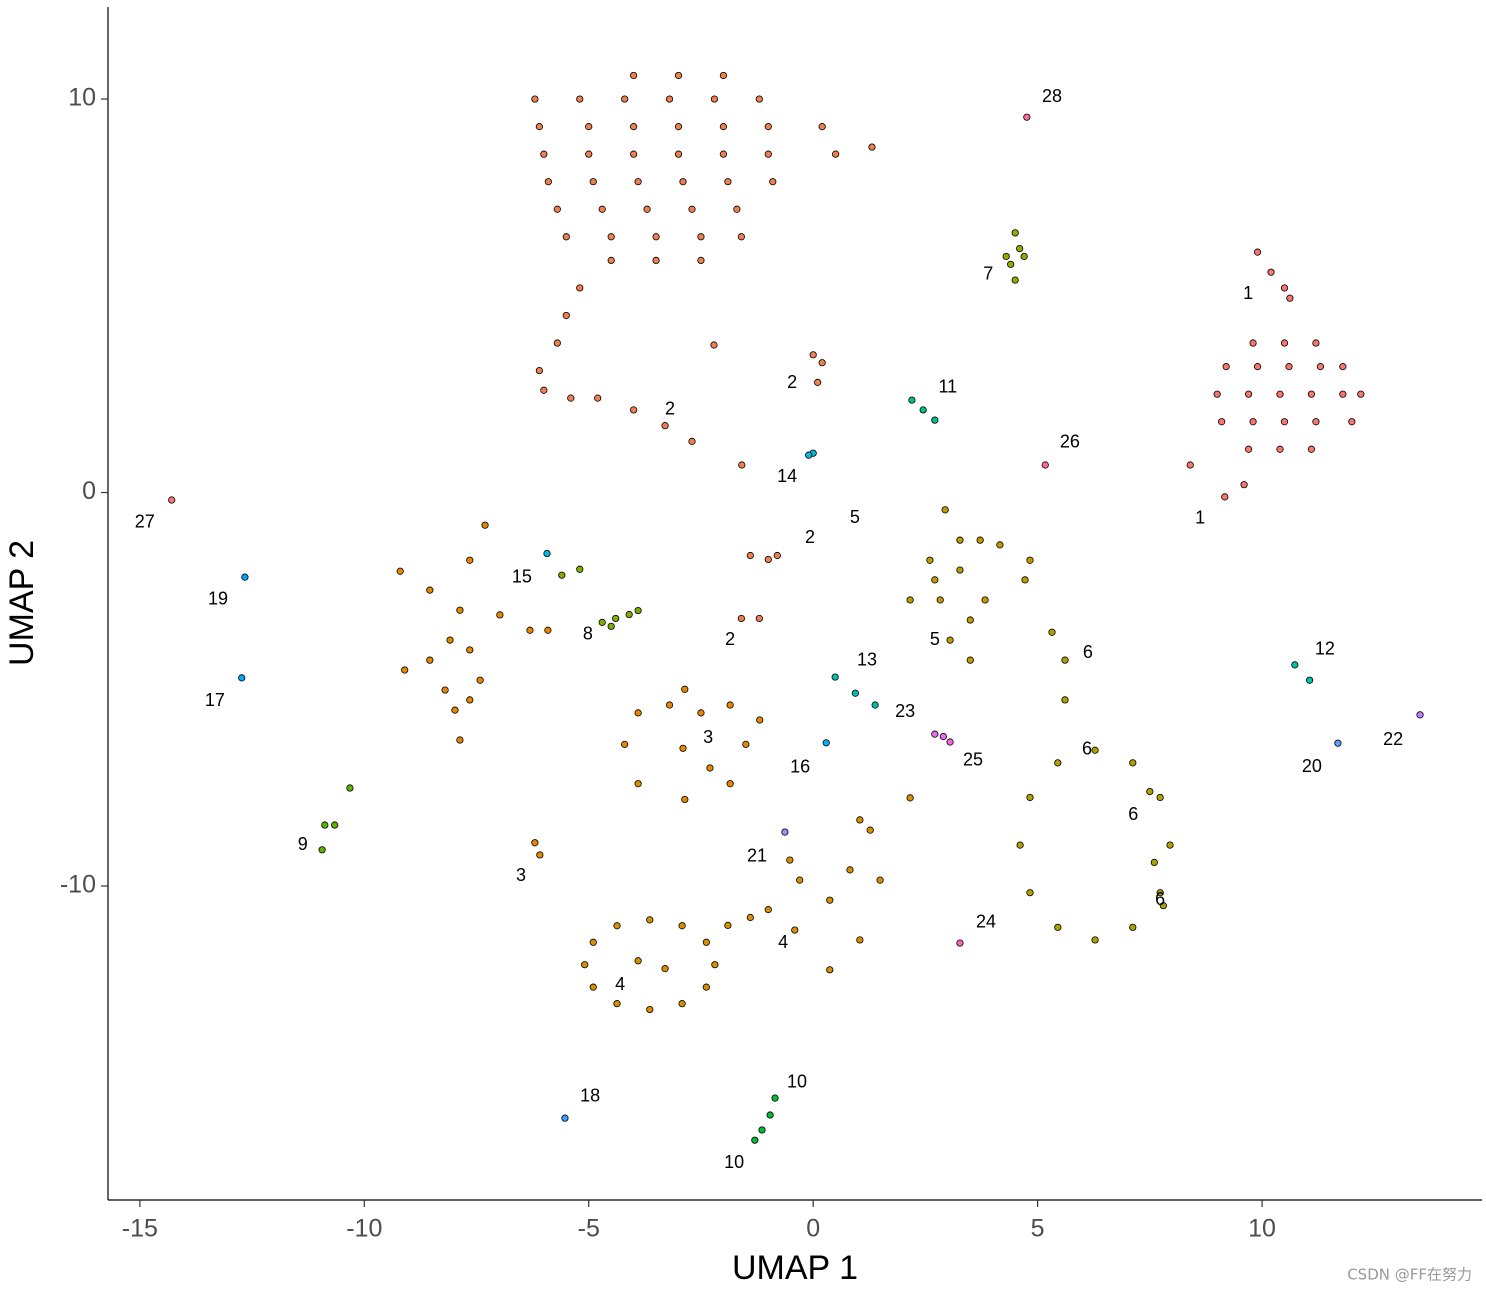  I want to click on cluster-label: 9, so click(303, 844).